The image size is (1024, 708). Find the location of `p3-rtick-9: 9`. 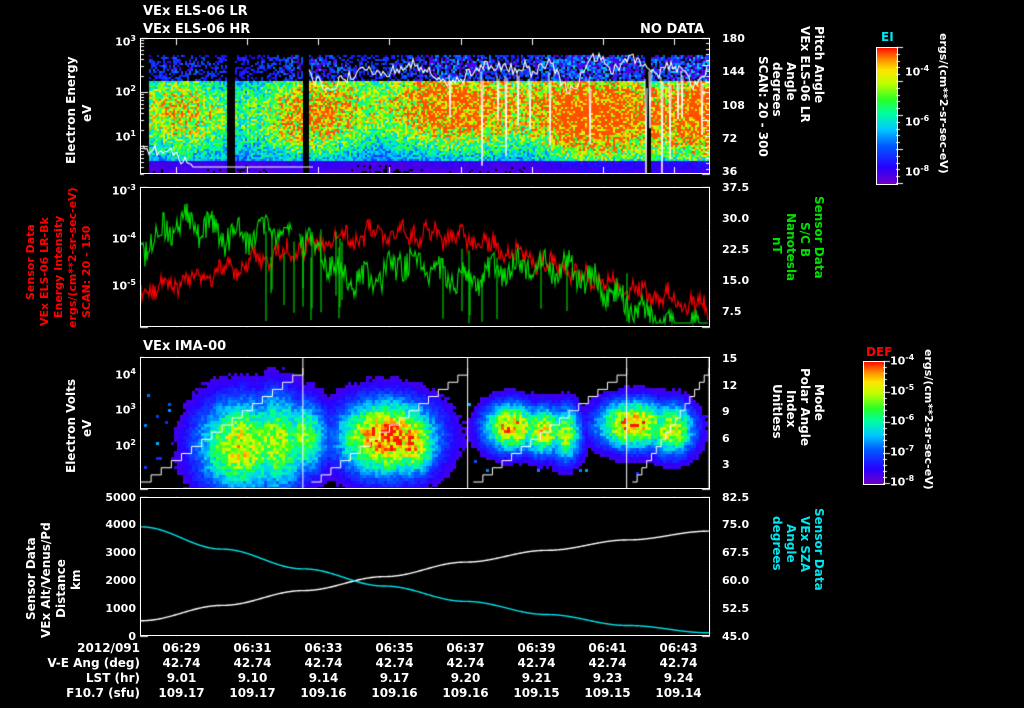

p3-rtick-9: 9 is located at coordinates (726, 411).